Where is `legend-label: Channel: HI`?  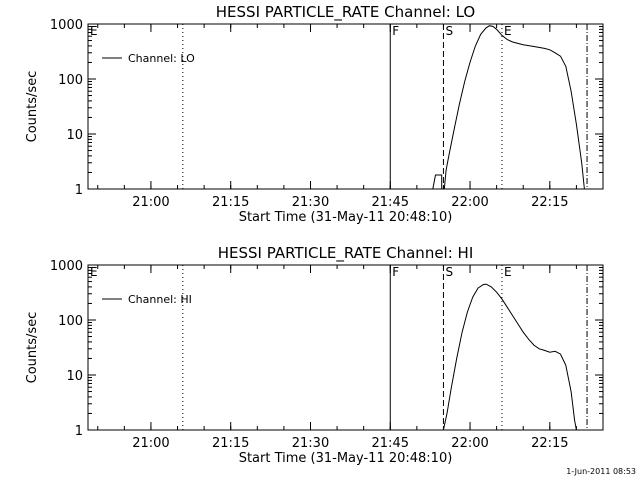 legend-label: Channel: HI is located at coordinates (160, 299).